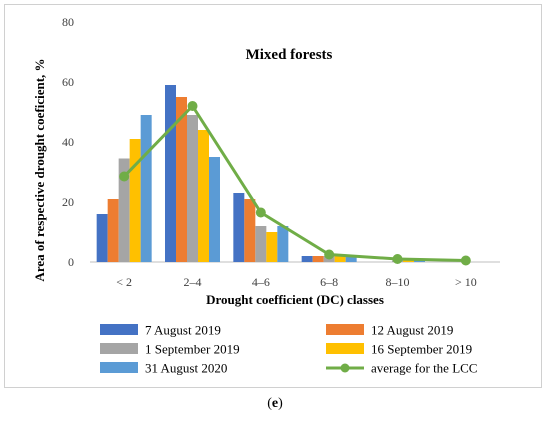  What do you see at coordinates (424, 368) in the screenshot?
I see `legend-label: average for the LCC` at bounding box center [424, 368].